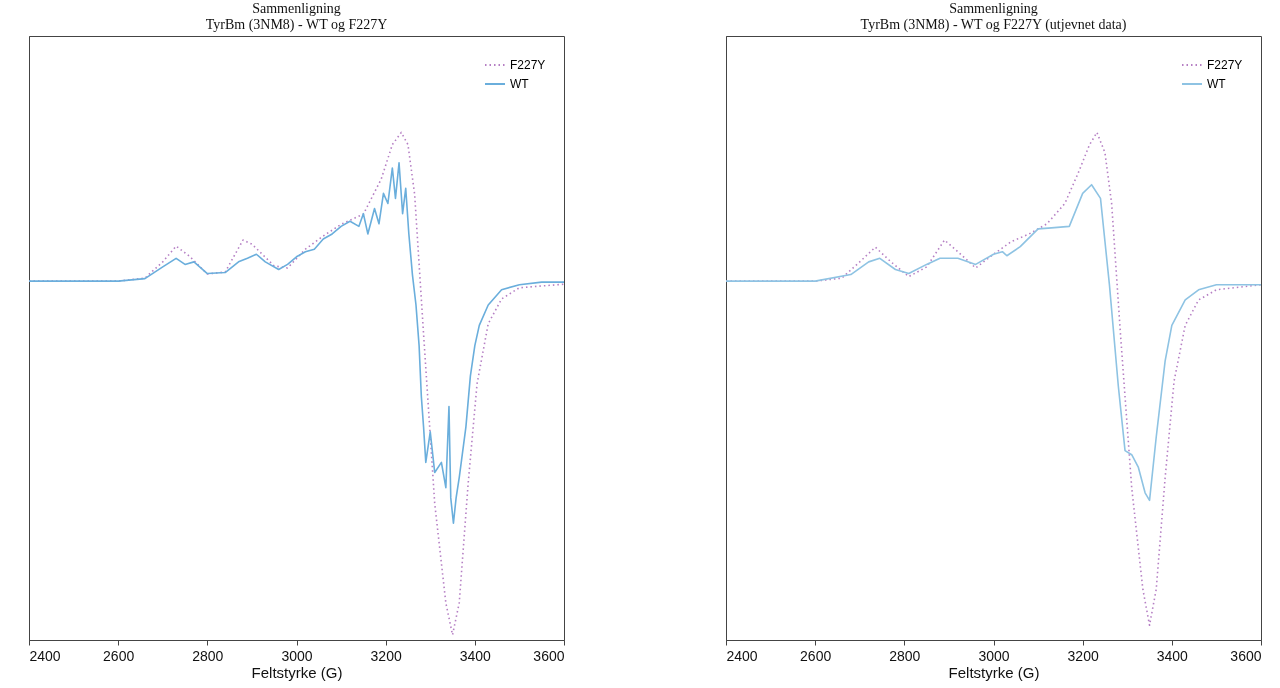  Describe the element at coordinates (296, 25) in the screenshot. I see `chart-subtitle: TyrBm (3NM8) - WT og F227Y` at that location.